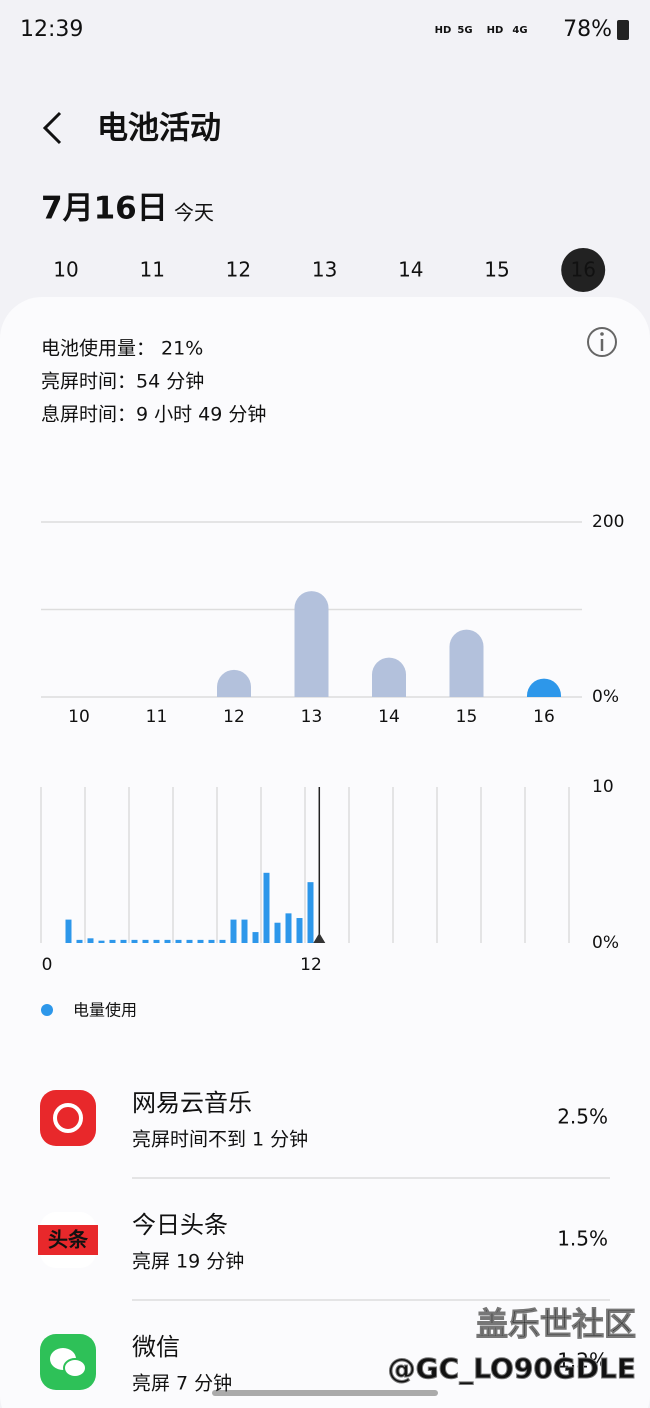  What do you see at coordinates (188, 1262) in the screenshot?
I see `app-detail: 亮屏 19 分钟` at bounding box center [188, 1262].